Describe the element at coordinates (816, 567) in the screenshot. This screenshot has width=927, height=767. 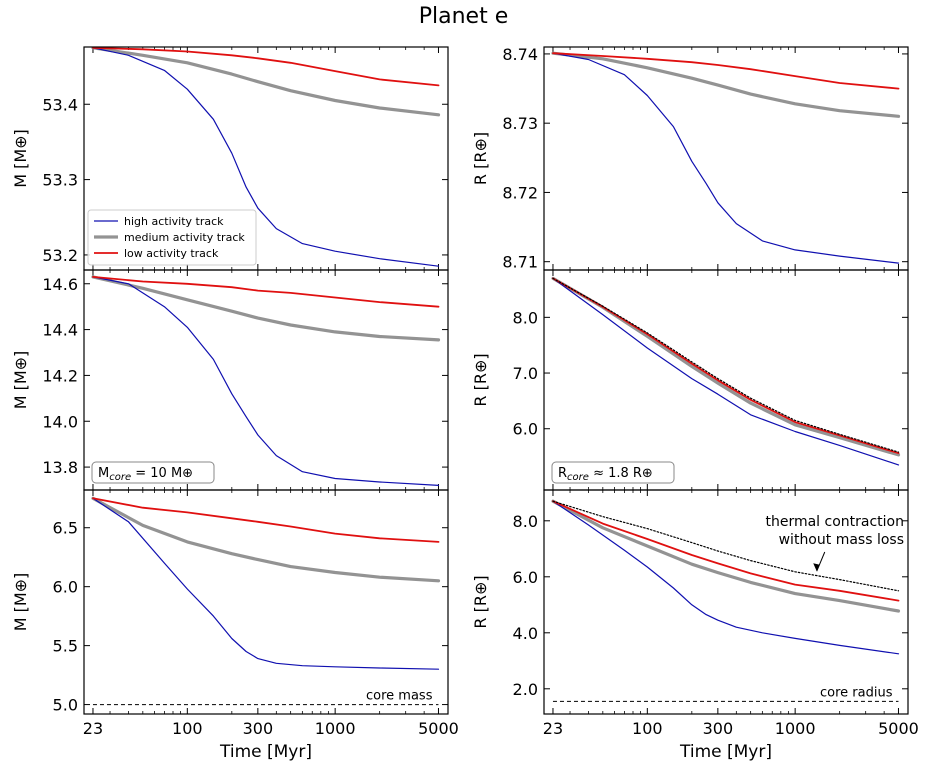
I see `annotation-arrowhead` at that location.